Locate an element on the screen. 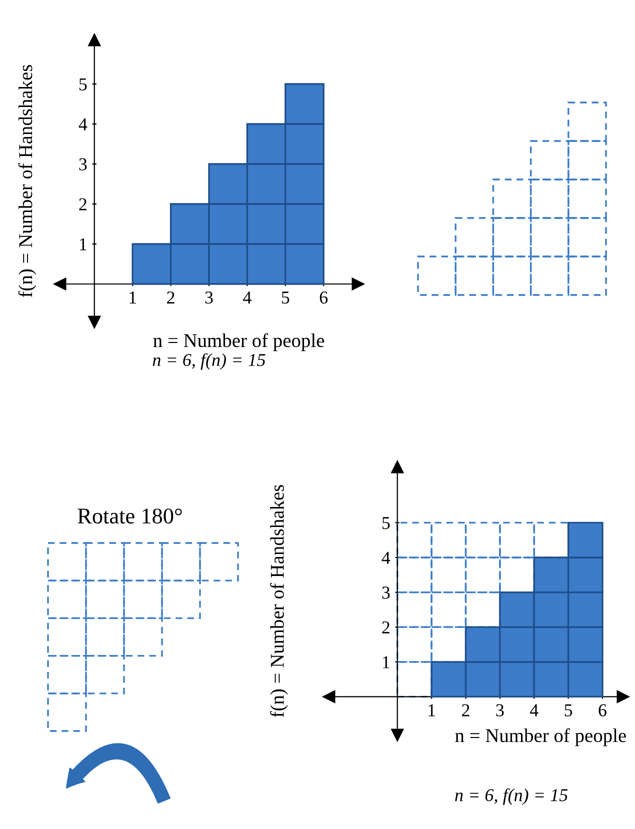 The image size is (635, 829). text: Rotate 180° is located at coordinates (130, 516).